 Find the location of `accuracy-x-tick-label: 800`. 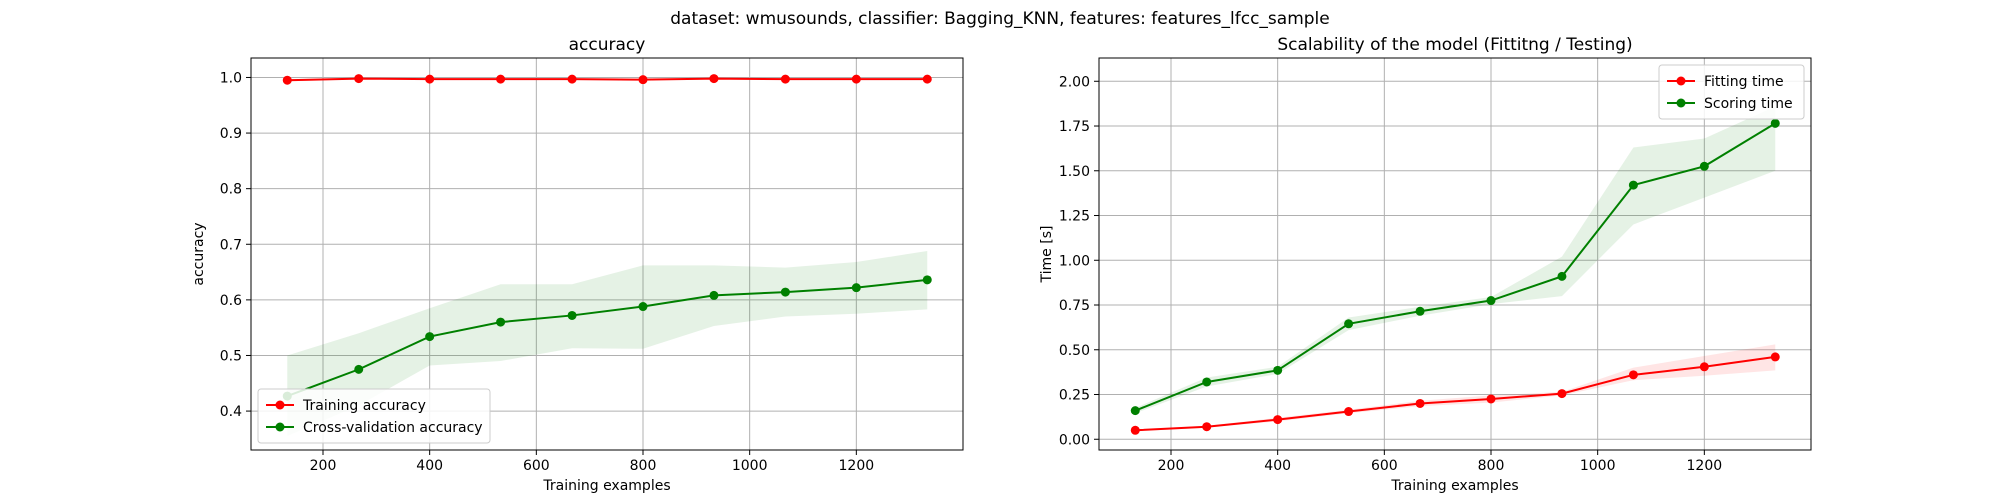

accuracy-x-tick-label: 800 is located at coordinates (643, 466).